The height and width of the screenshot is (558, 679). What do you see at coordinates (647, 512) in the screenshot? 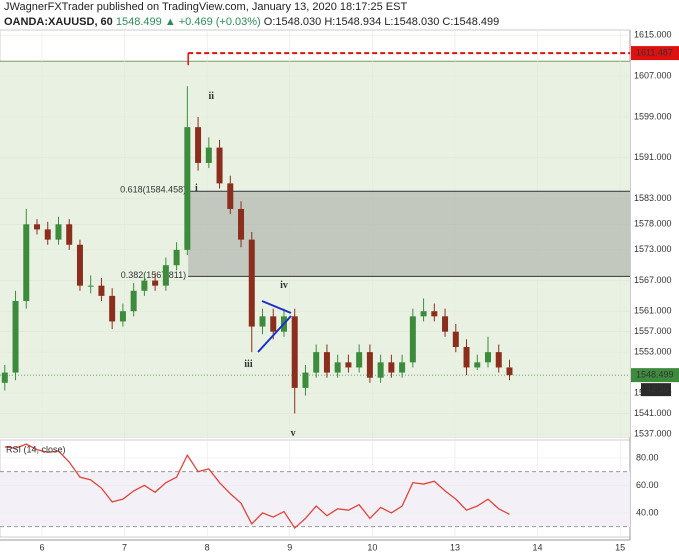
I see `y-tick-label: 40.00` at bounding box center [647, 512].